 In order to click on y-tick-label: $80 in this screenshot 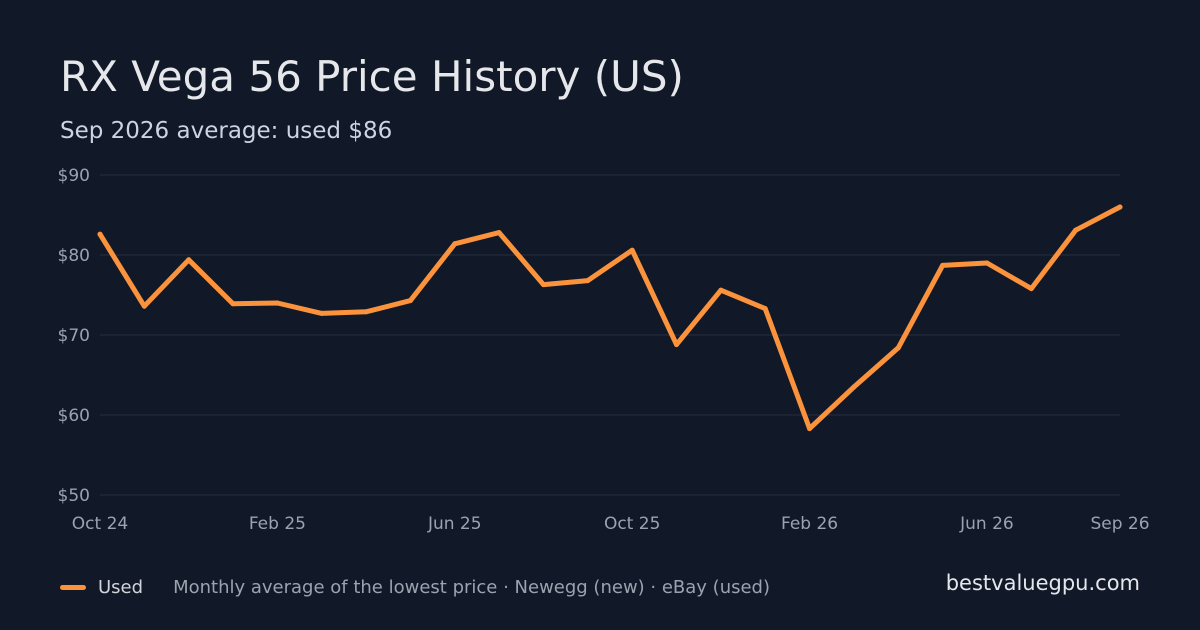, I will do `click(74, 256)`.